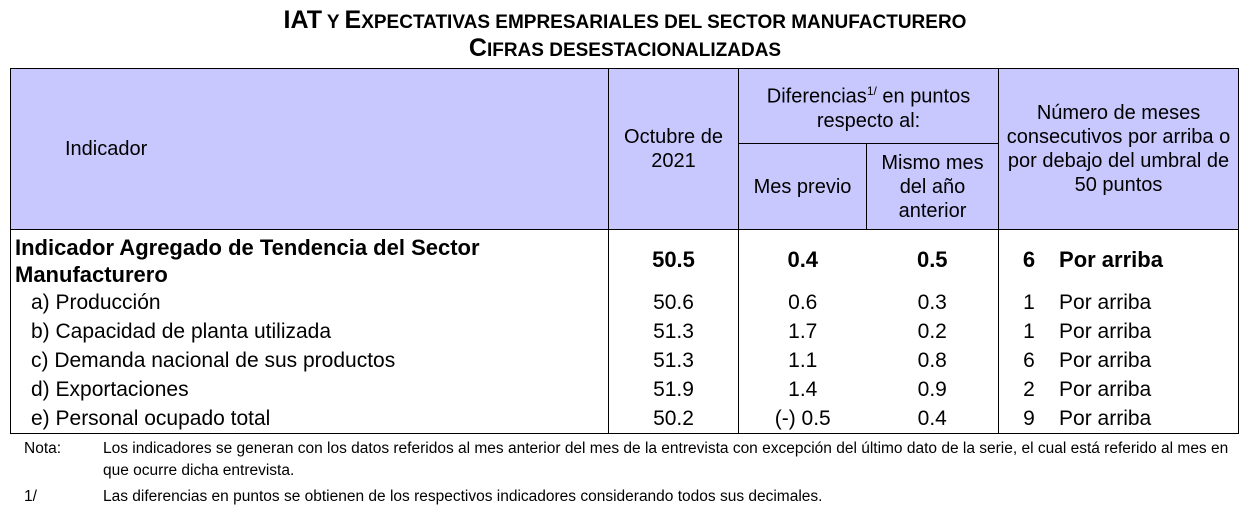 This screenshot has width=1250, height=512. Describe the element at coordinates (932, 259) in the screenshot. I see `row-same: 0.5` at that location.